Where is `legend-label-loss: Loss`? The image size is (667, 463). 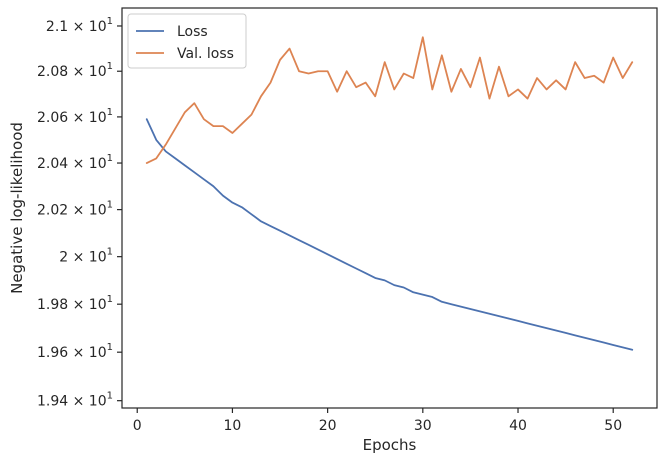 legend-label-loss: Loss is located at coordinates (192, 32).